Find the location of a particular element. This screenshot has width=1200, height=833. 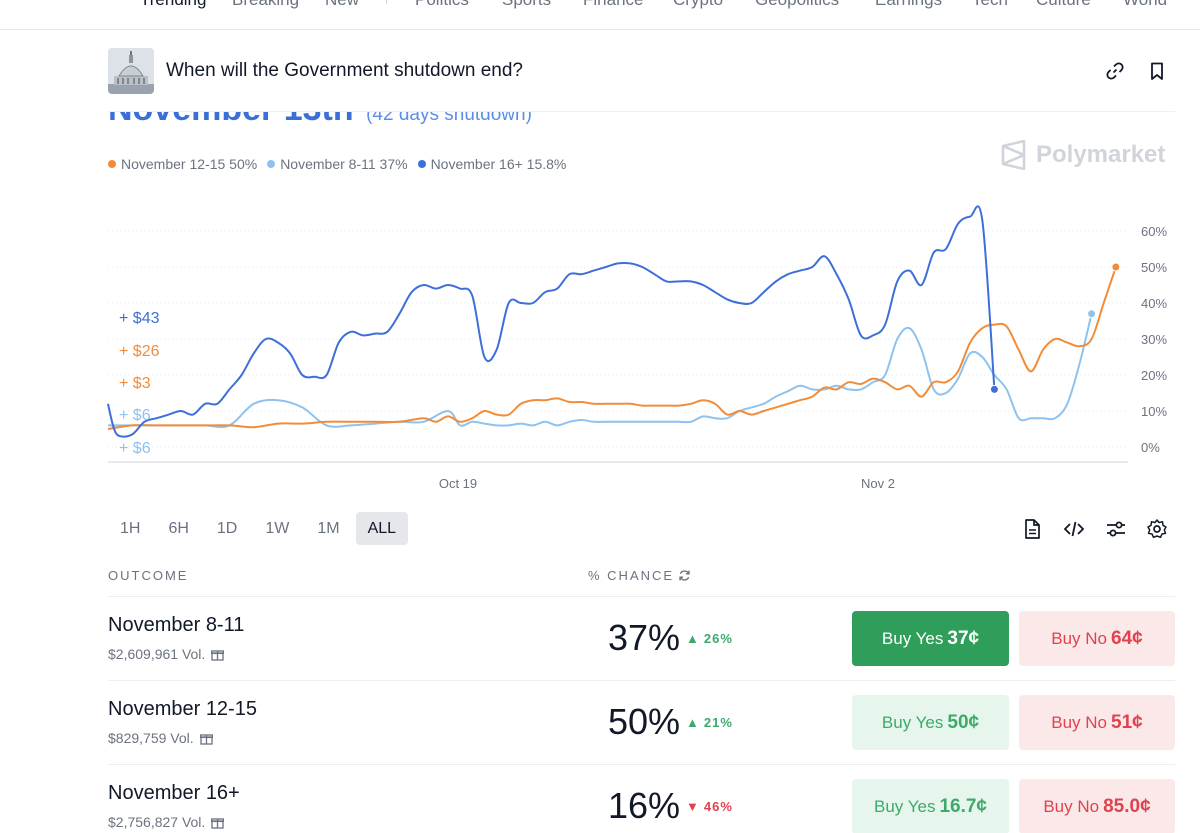

volume-text: $2,609,961 Vol. is located at coordinates (157, 654).